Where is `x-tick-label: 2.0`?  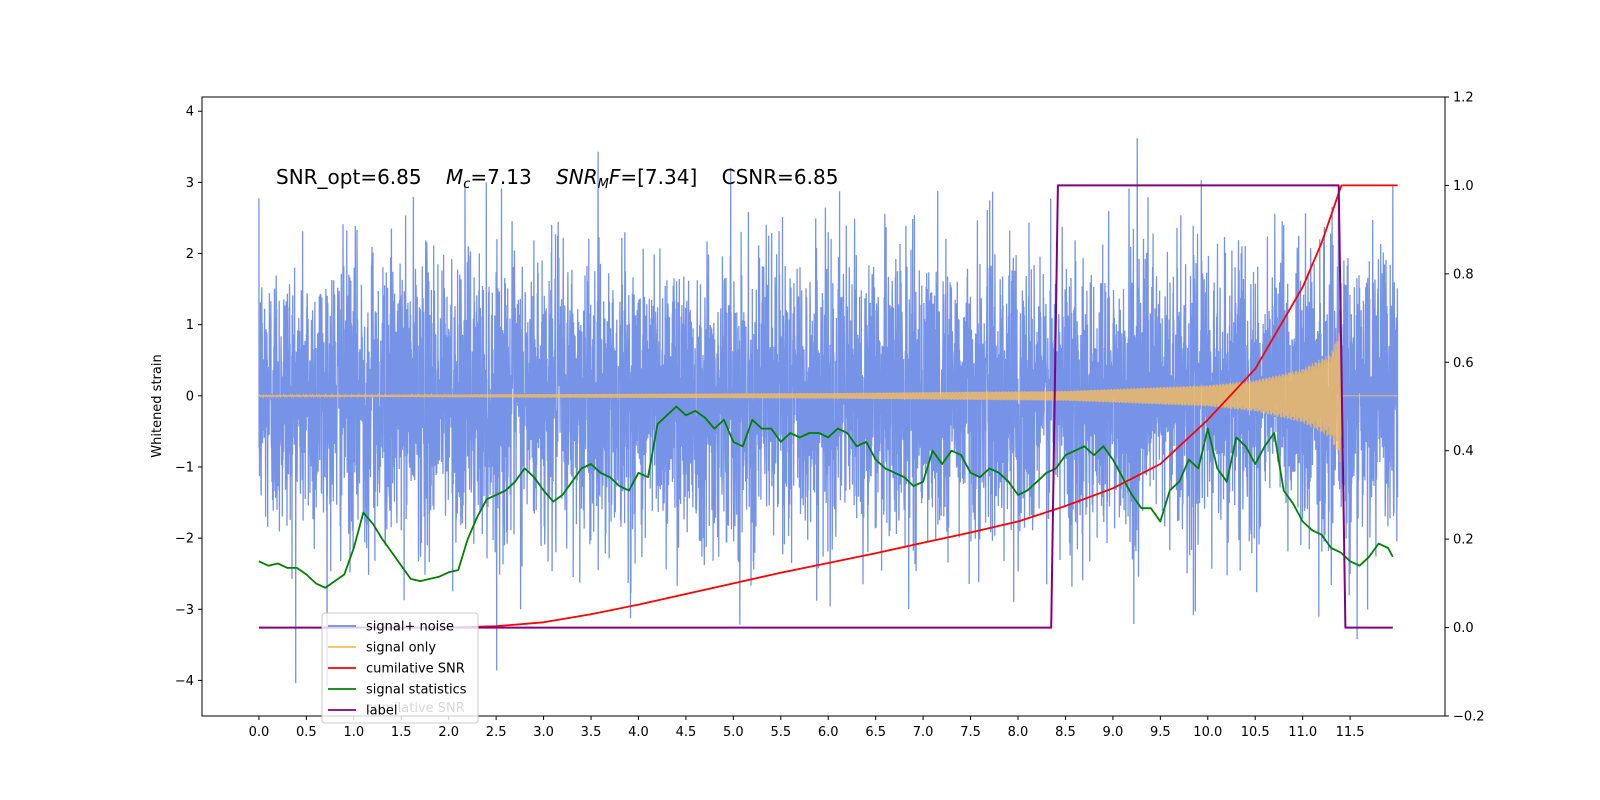 x-tick-label: 2.0 is located at coordinates (448, 732).